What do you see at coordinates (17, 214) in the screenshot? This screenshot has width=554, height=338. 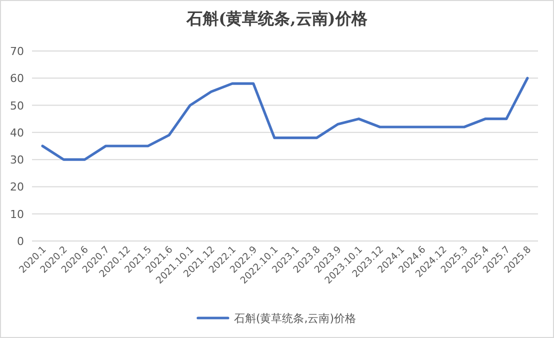 I see `y-tick-label: 10` at bounding box center [17, 214].